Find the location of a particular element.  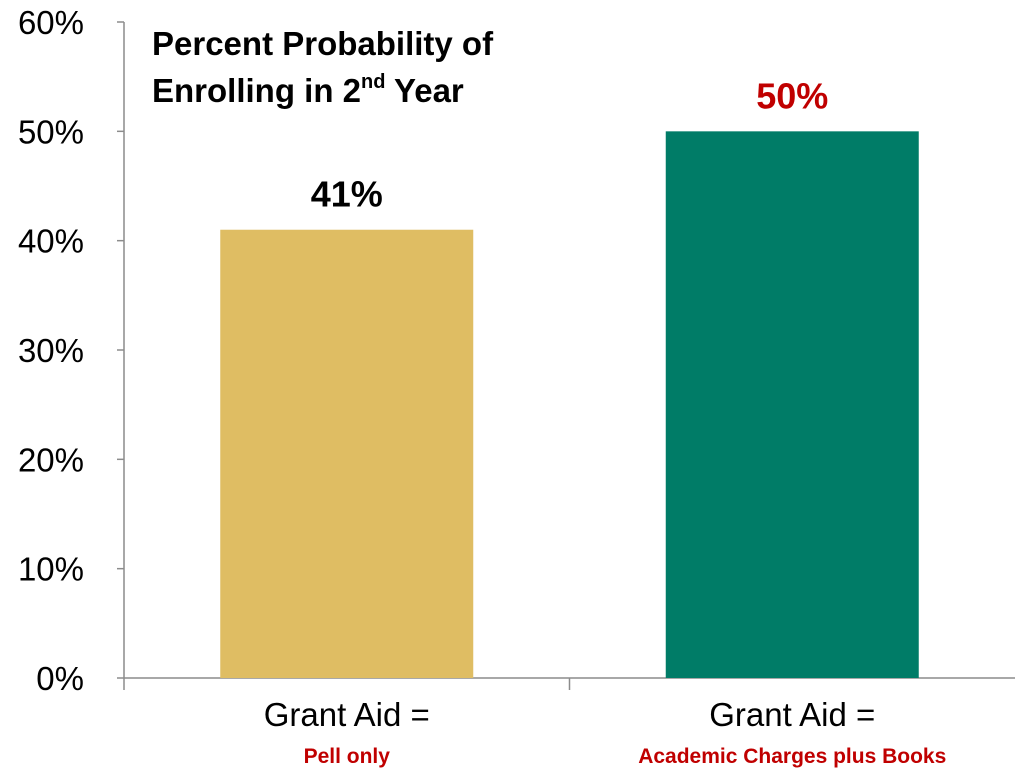

chart-title-line2: Enrolling in 2nd Year is located at coordinates (322, 90).